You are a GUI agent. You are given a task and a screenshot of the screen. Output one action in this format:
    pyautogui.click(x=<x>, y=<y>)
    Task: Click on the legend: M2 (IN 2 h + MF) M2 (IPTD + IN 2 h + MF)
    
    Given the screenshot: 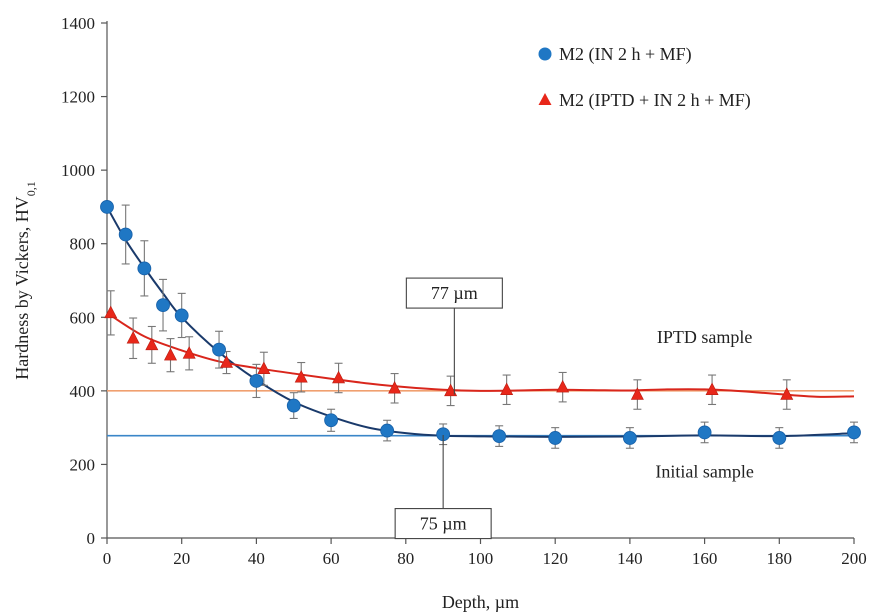 What is the action you would take?
    pyautogui.click(x=644, y=77)
    